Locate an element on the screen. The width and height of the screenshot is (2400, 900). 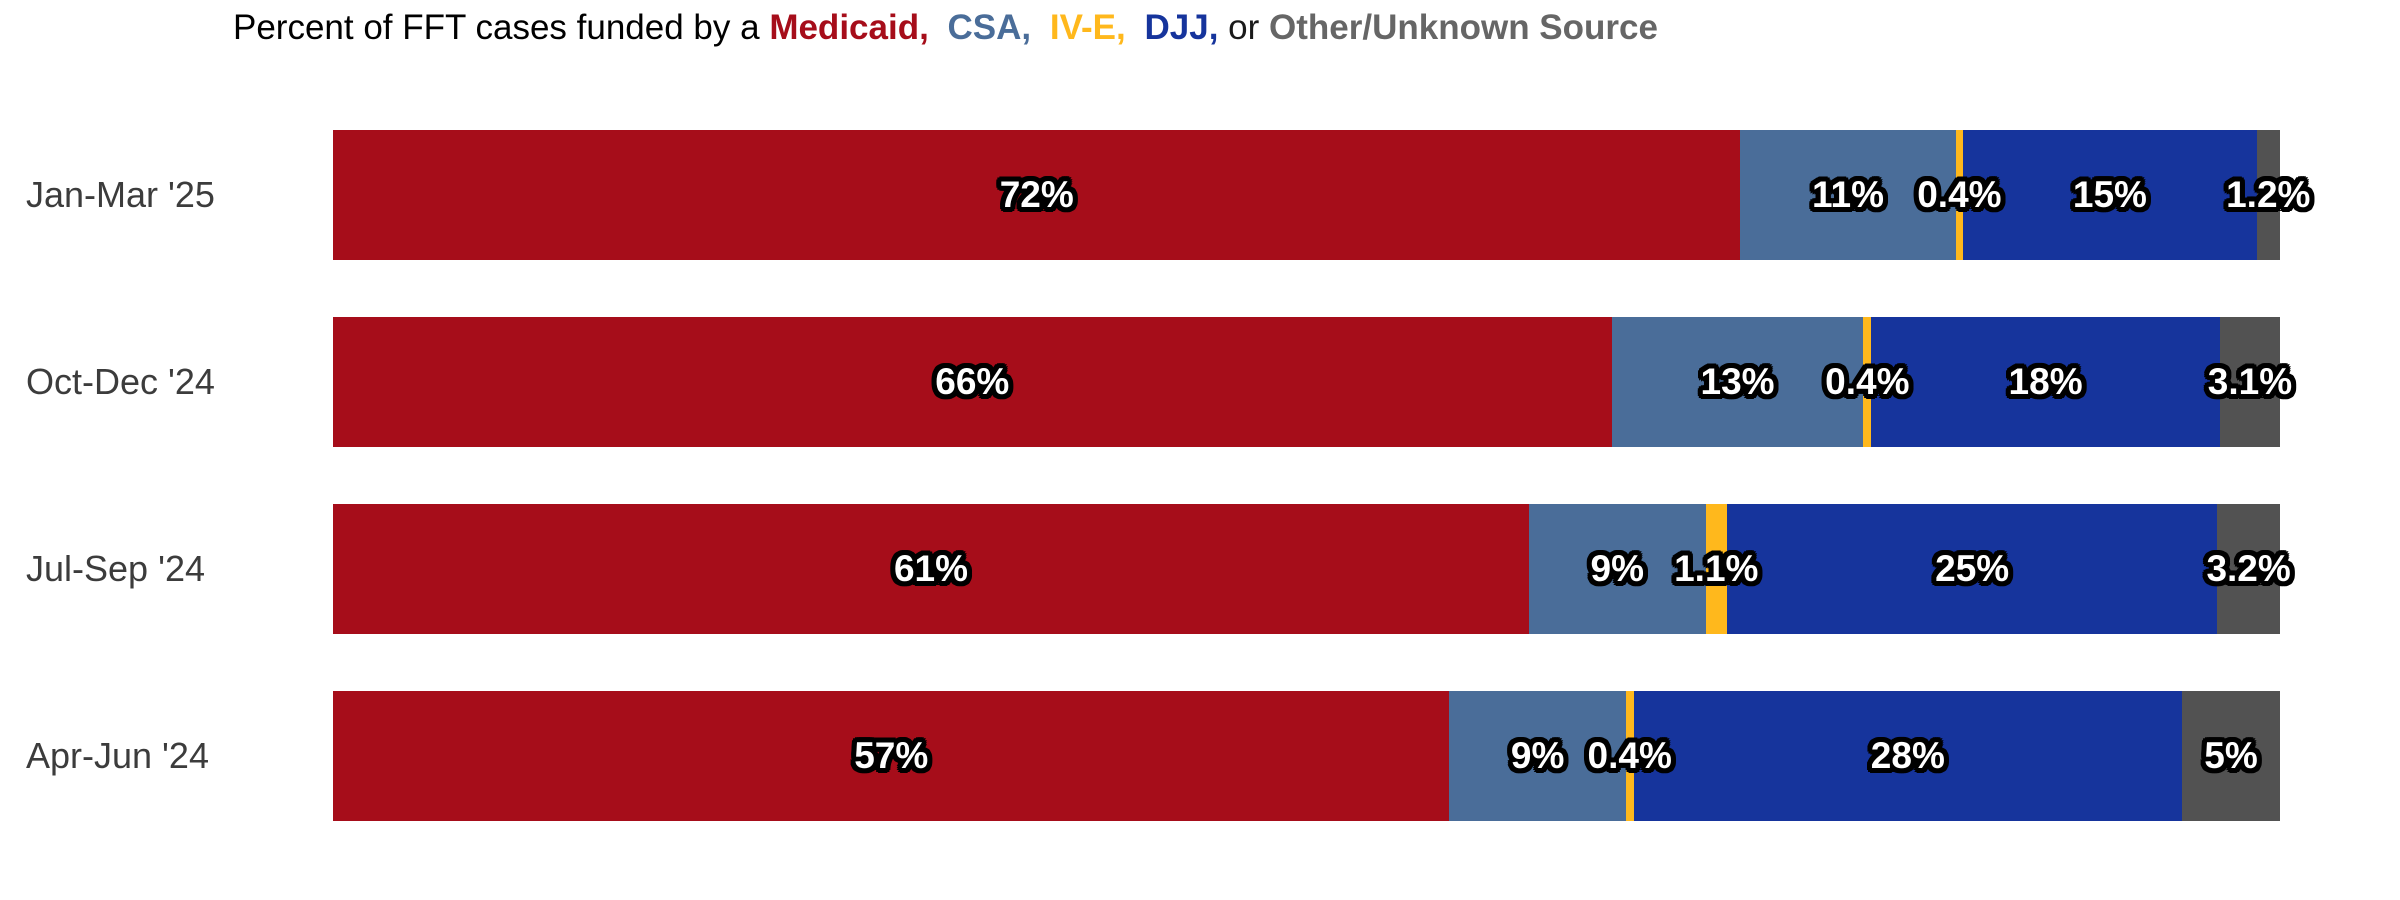
segment-value-label: 66% is located at coordinates (972, 381).